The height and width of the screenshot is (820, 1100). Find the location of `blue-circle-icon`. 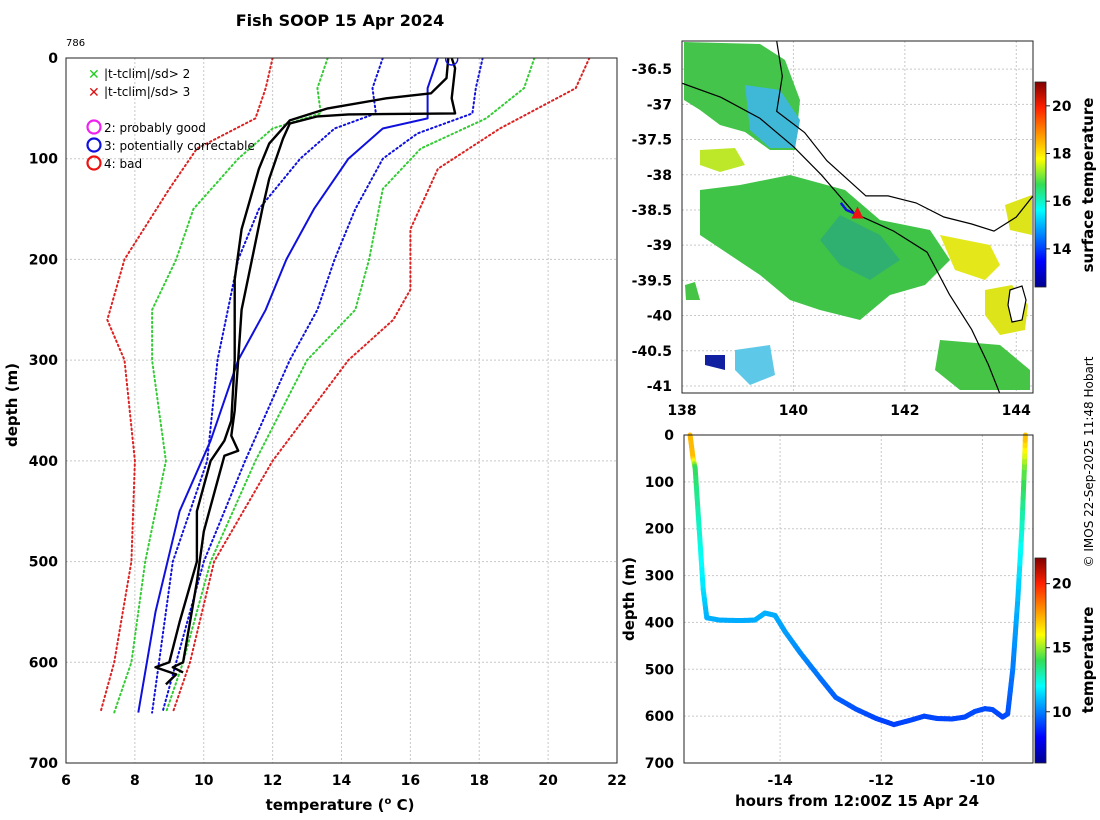

blue-circle-icon is located at coordinates (94, 145).